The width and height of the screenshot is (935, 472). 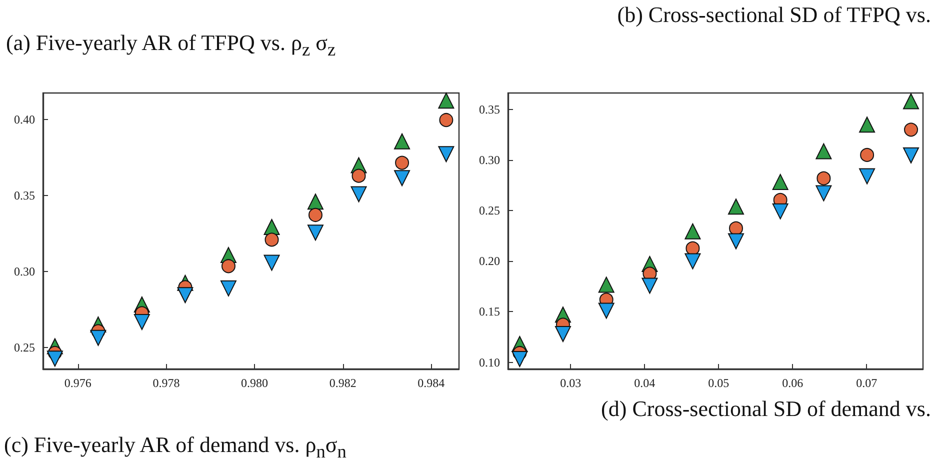 What do you see at coordinates (254, 383) in the screenshot?
I see `x-tick-label: 0.980` at bounding box center [254, 383].